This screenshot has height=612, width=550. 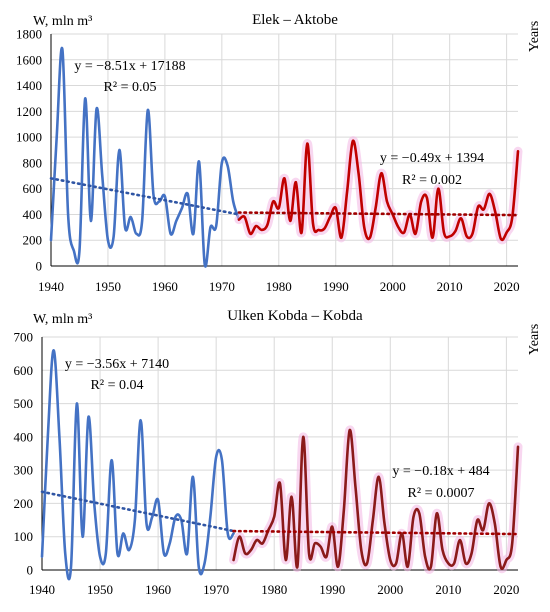 I want to click on y-tick-label: 1200, so click(x=29, y=111).